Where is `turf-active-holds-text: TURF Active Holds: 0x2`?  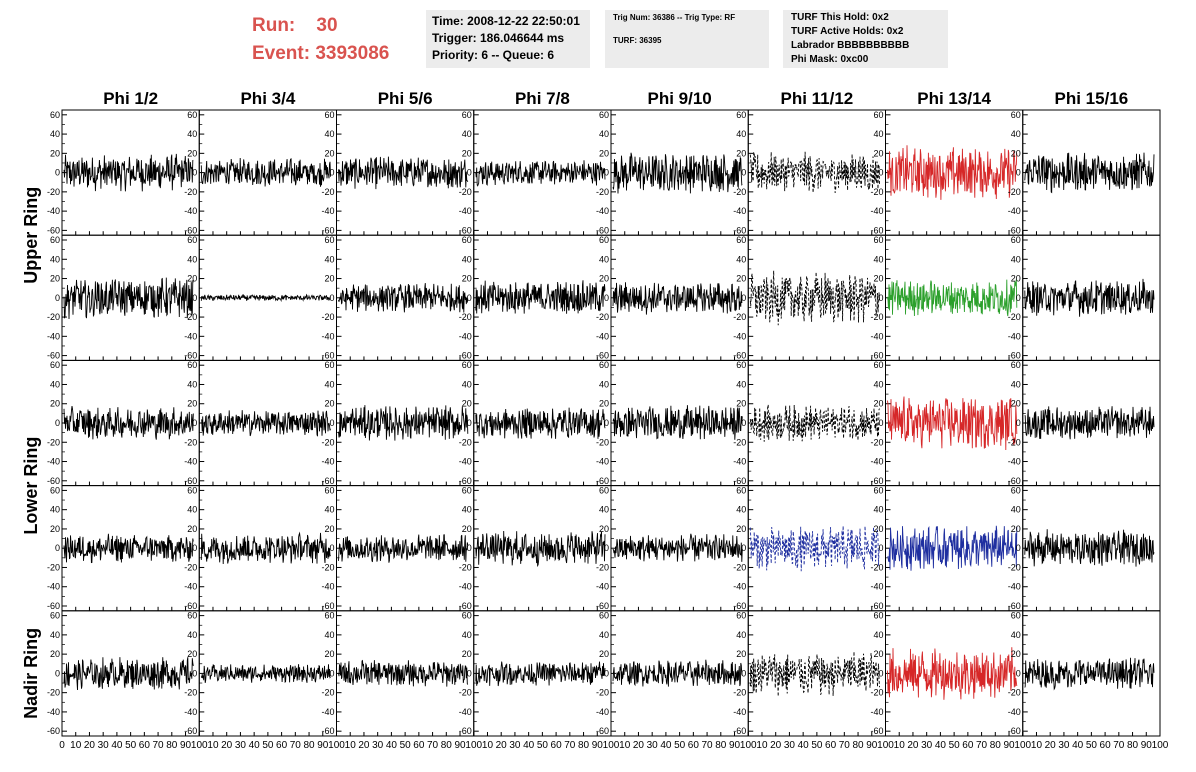
turf-active-holds-text: TURF Active Holds: 0x2 is located at coordinates (847, 31).